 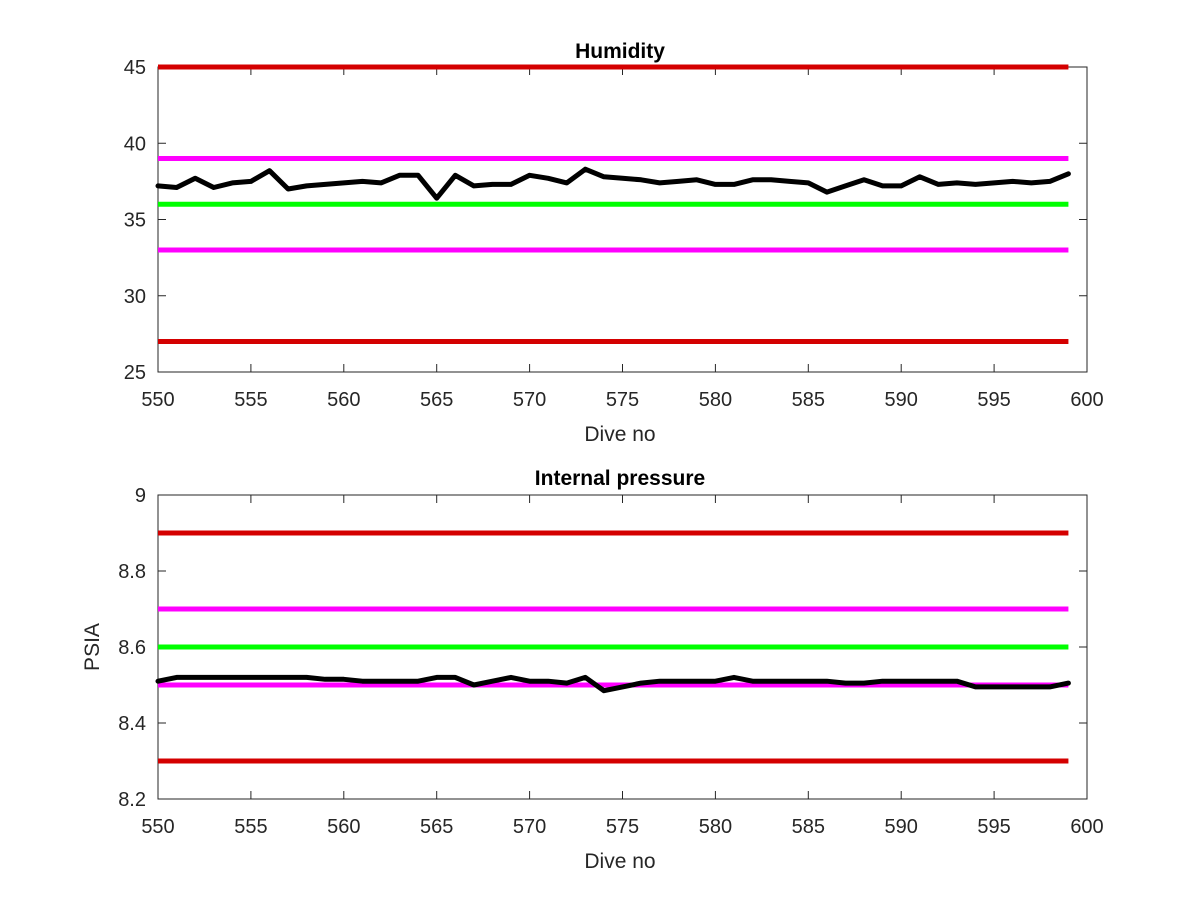 I want to click on y-tick-label: 9, so click(x=140, y=496).